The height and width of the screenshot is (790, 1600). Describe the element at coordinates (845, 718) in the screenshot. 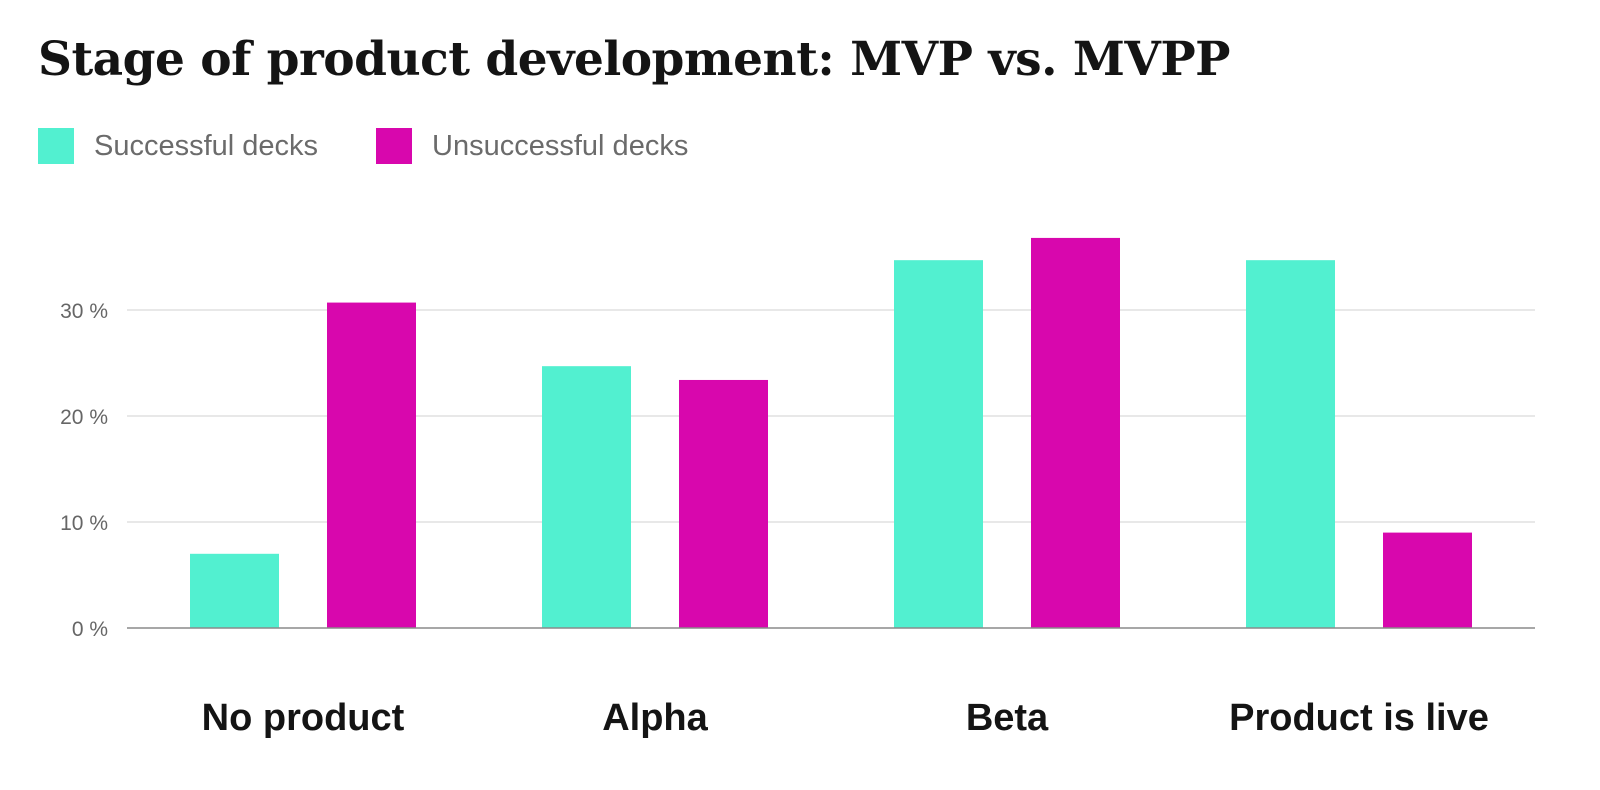

I see `x-axis-categories: No product Alpha Beta Product is live` at that location.